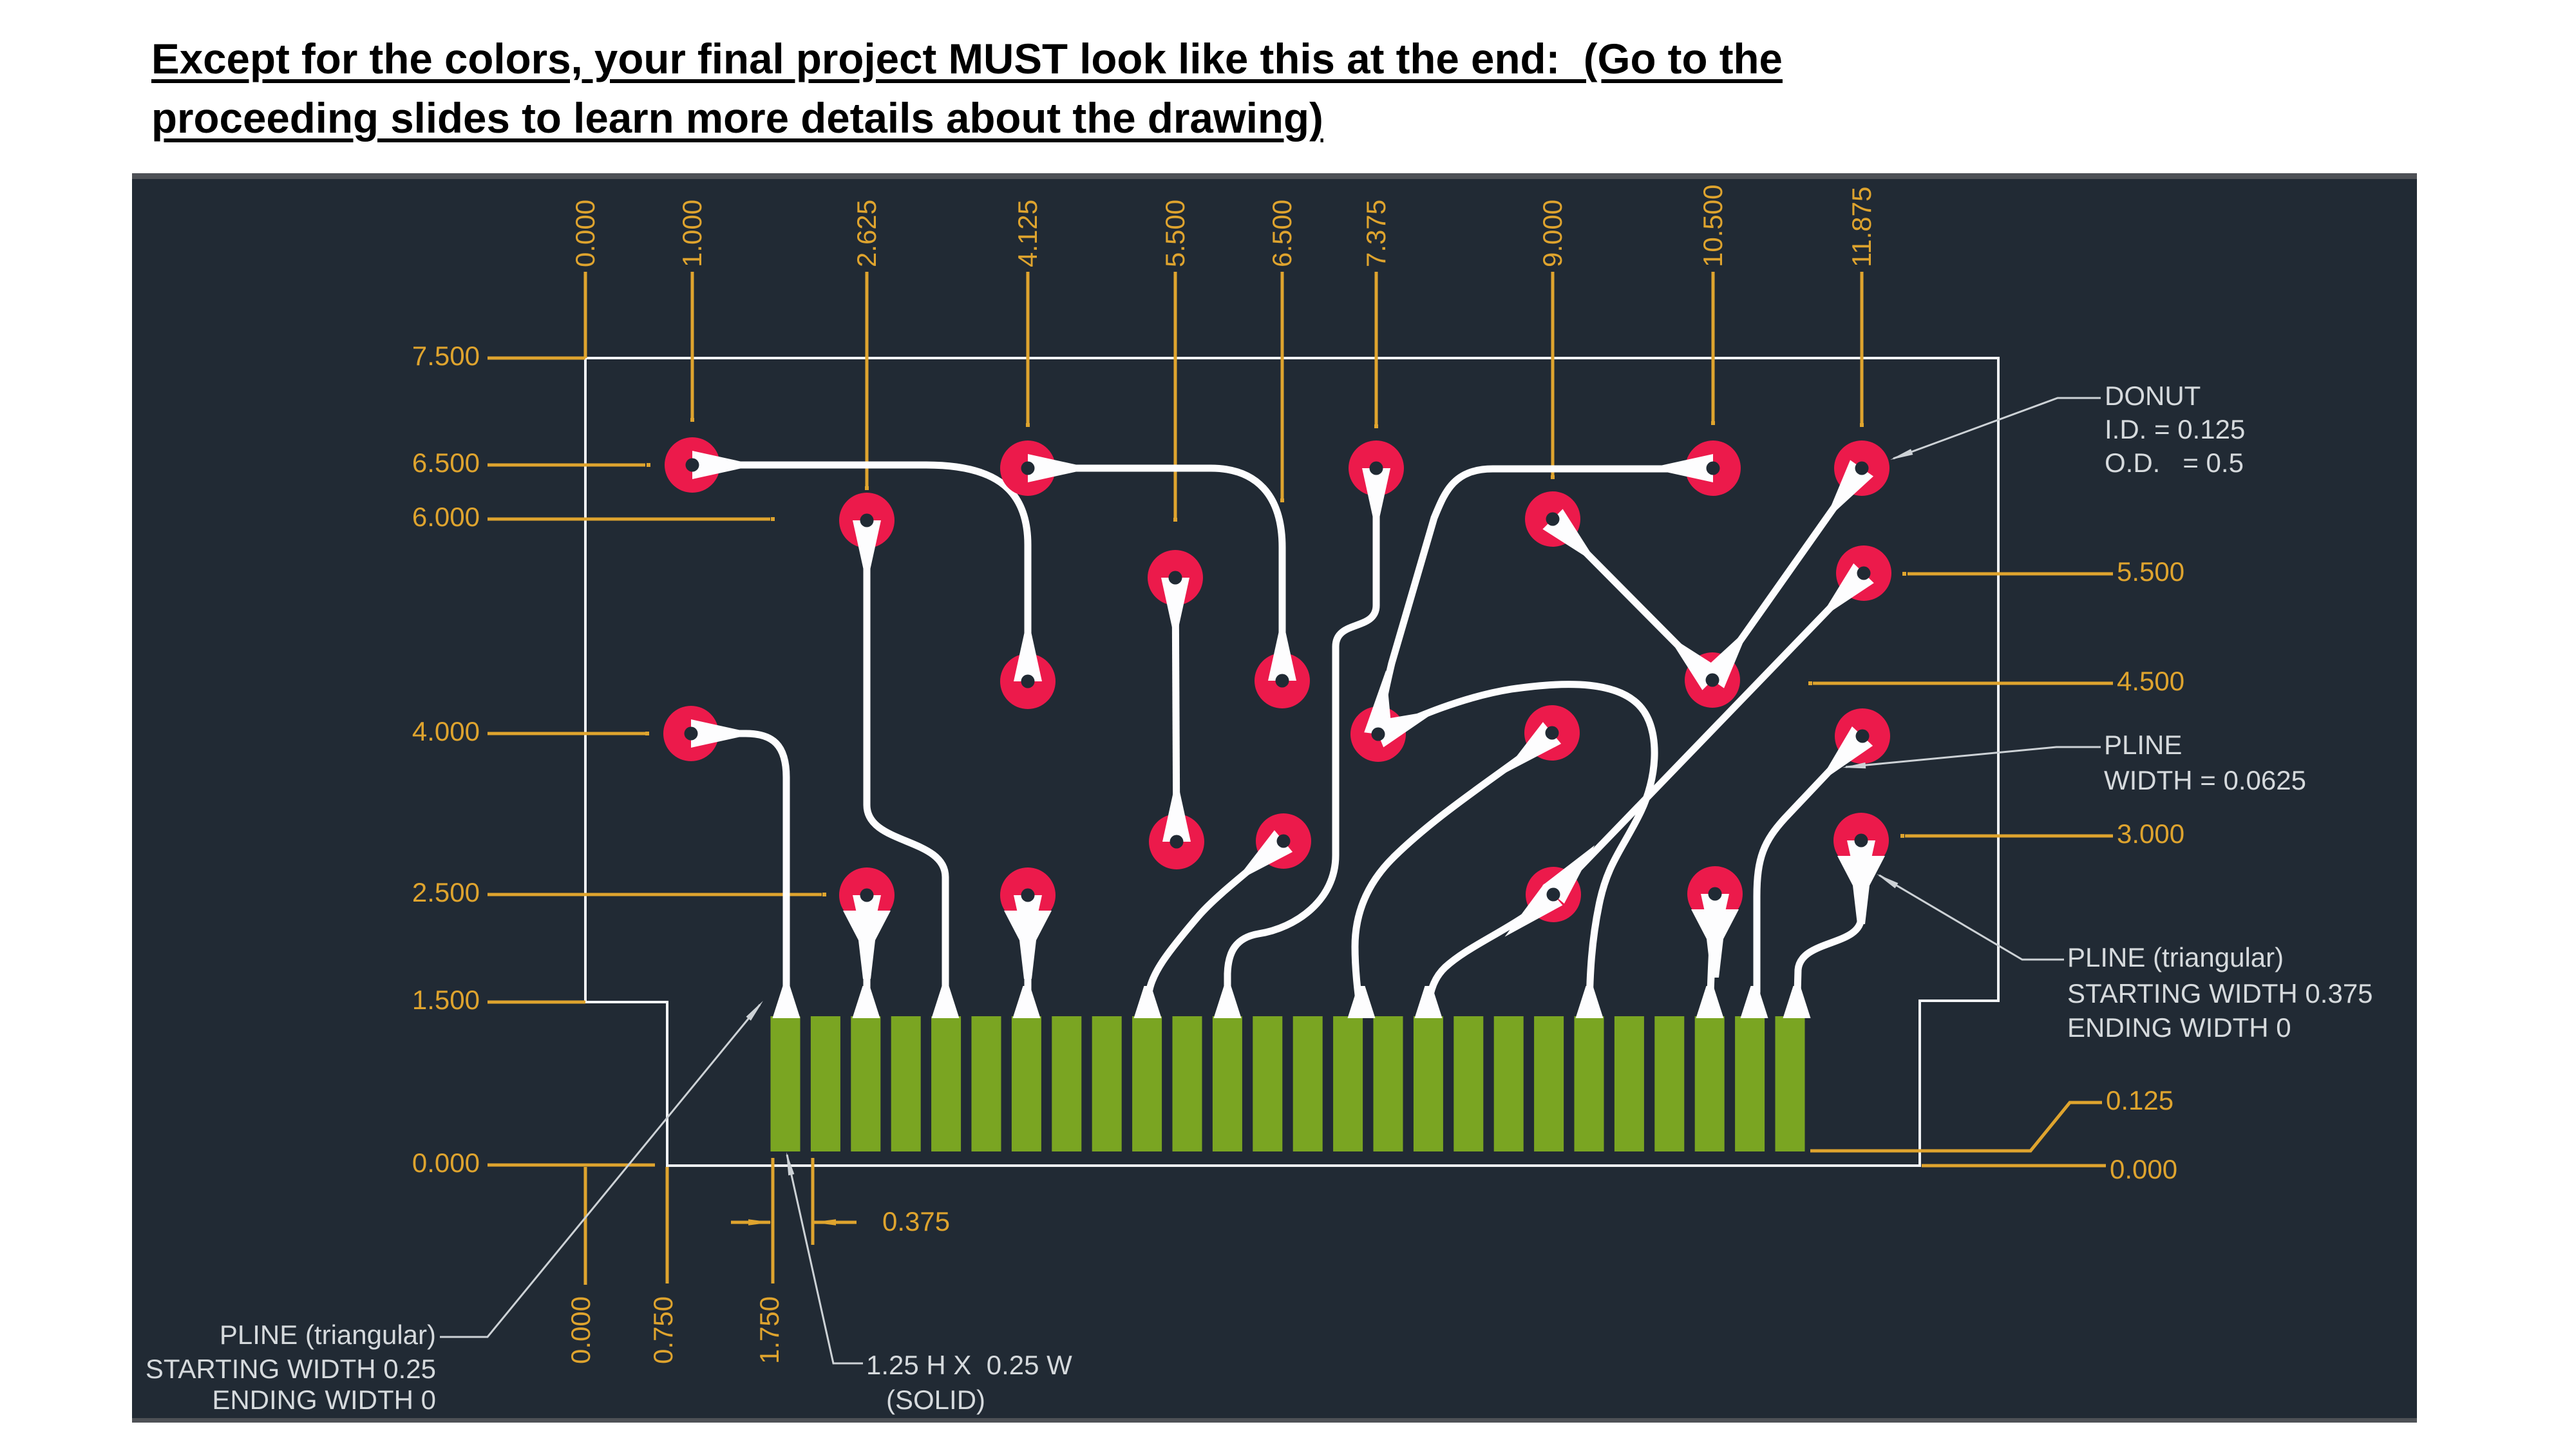 The height and width of the screenshot is (1449, 2576). Describe the element at coordinates (1376, 233) in the screenshot. I see `svg-text: 7.375` at that location.